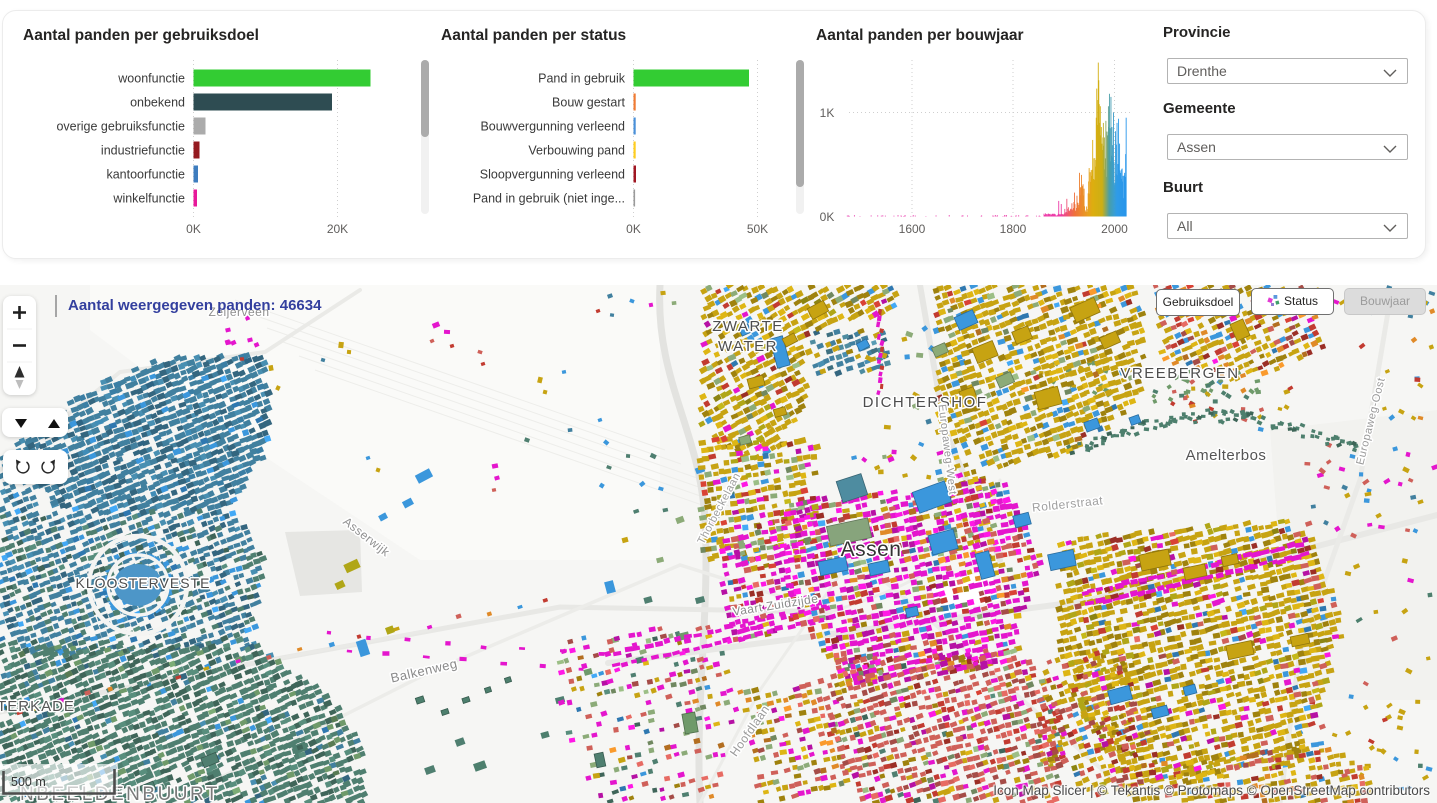 This screenshot has width=1437, height=803. Describe the element at coordinates (37, 706) in the screenshot. I see `svg-text: TERKADE` at that location.